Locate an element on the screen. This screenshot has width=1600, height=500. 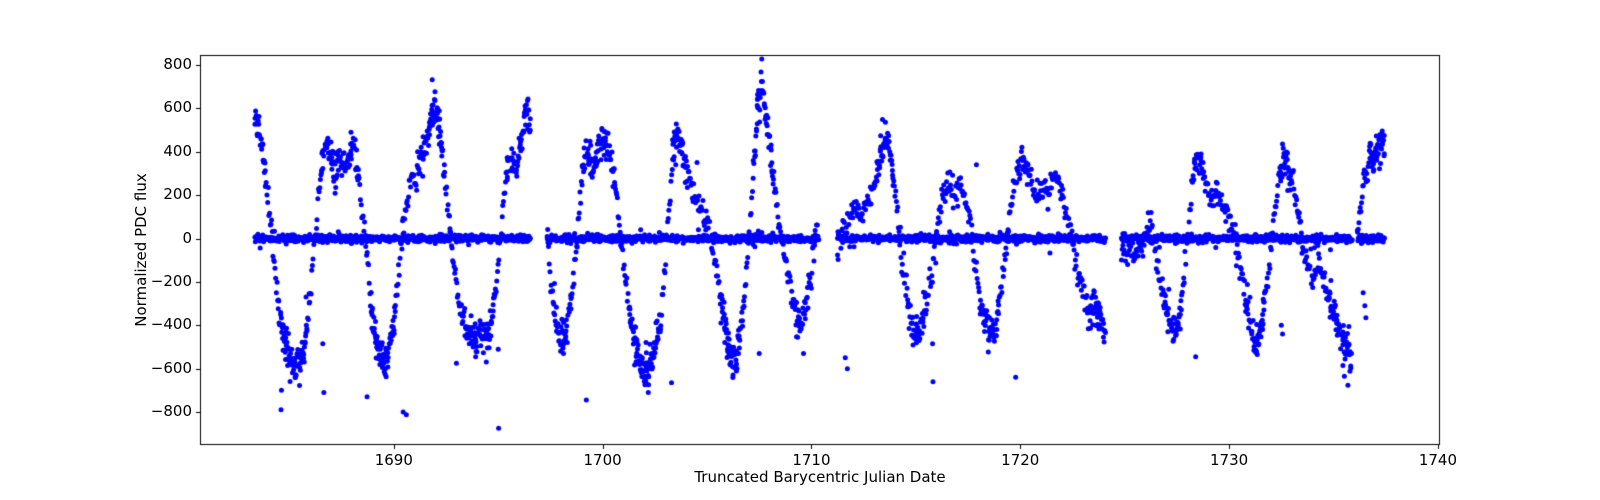
x-tick-label: 1740 is located at coordinates (1437, 460).